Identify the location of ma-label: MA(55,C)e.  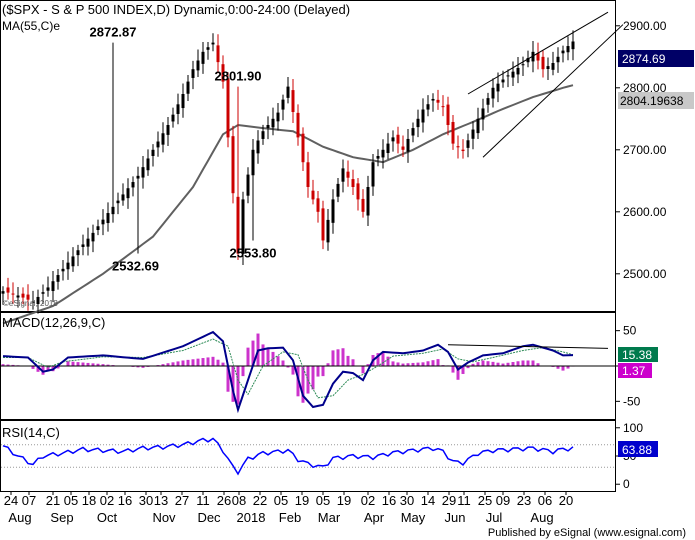
(31, 26).